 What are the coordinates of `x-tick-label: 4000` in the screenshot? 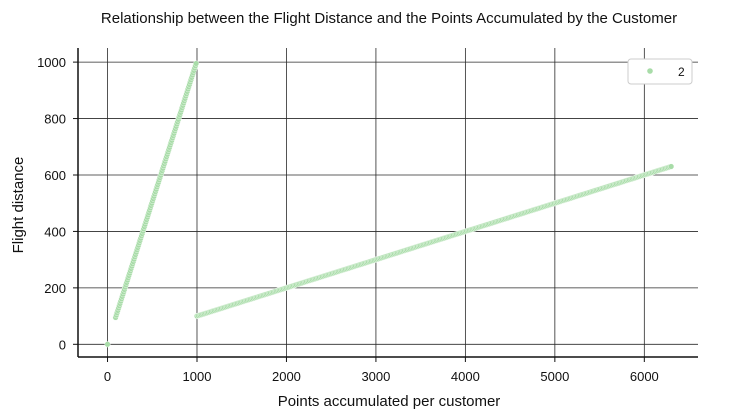 It's located at (465, 376).